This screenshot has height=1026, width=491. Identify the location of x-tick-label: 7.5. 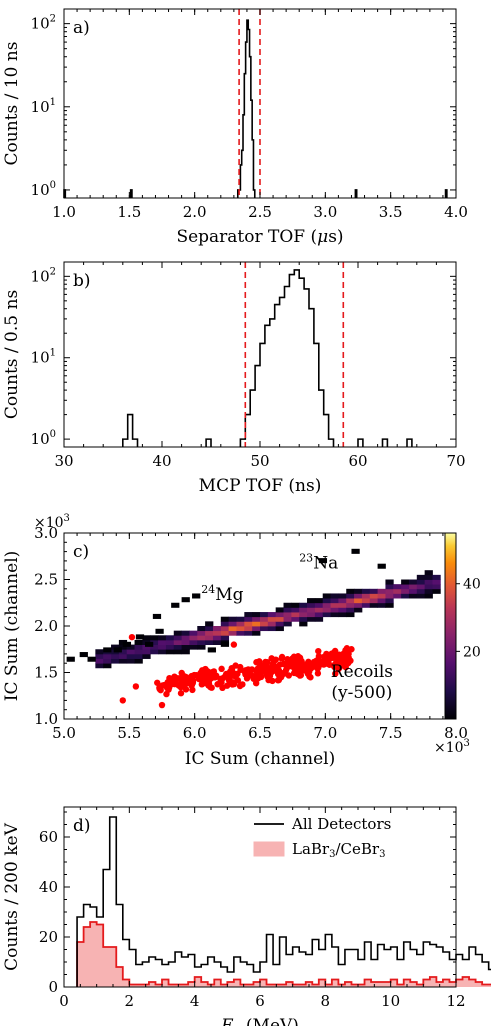
(391, 733).